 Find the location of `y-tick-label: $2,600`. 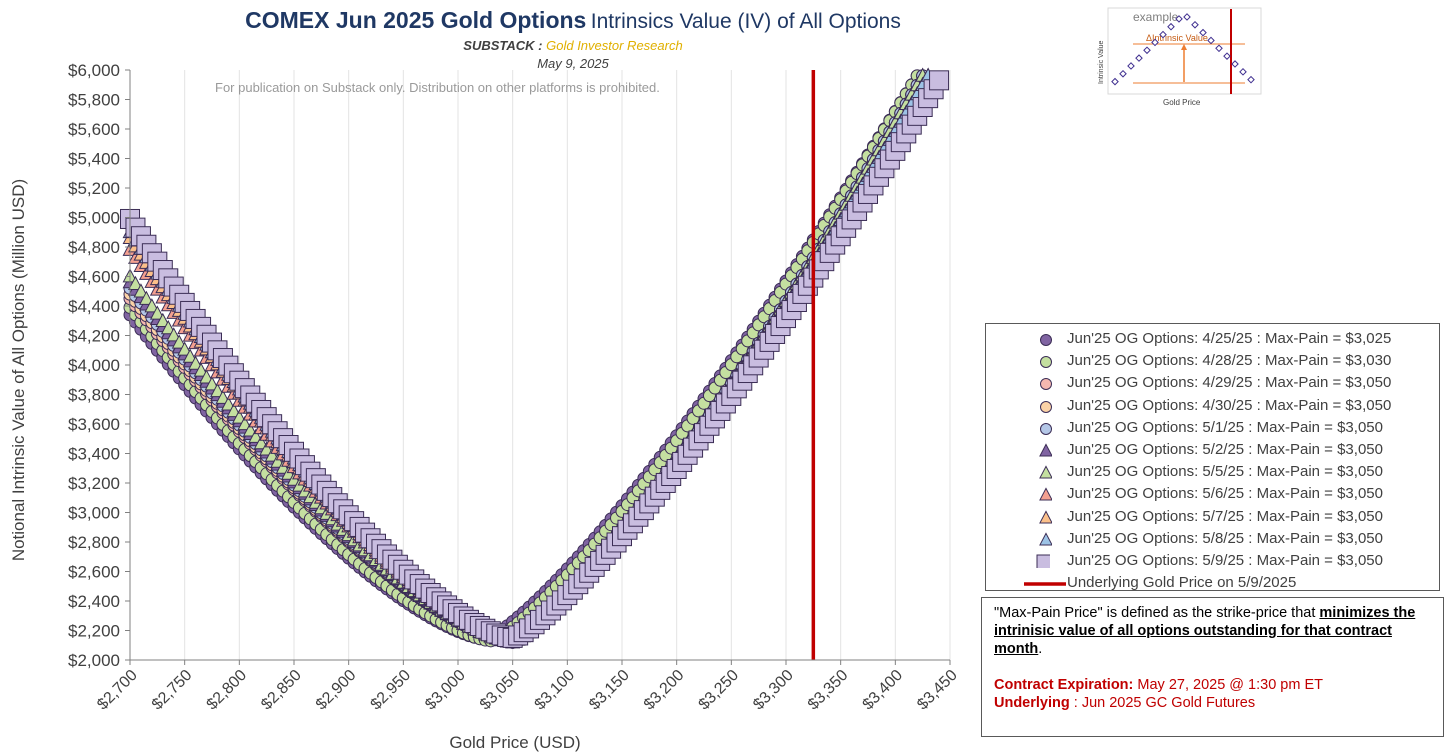

y-tick-label: $2,600 is located at coordinates (94, 572).